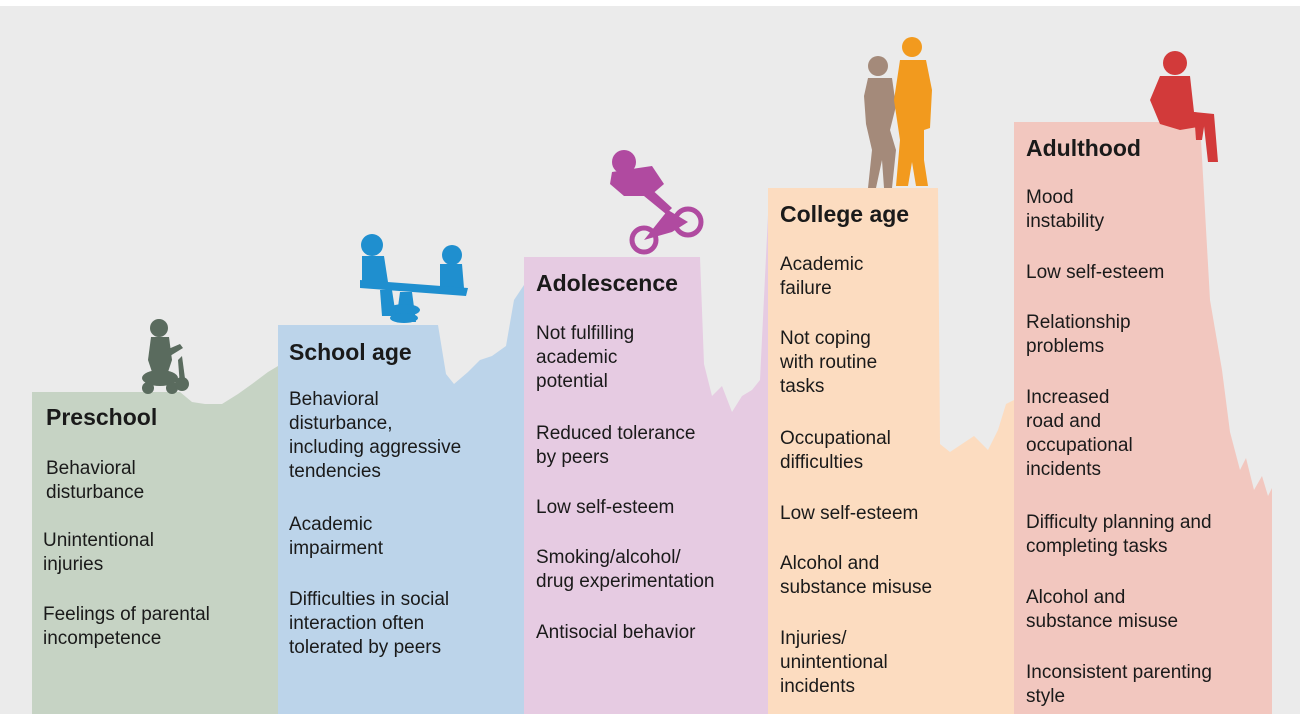 This screenshot has width=1300, height=714. I want to click on children-on-seesaw-icon, so click(414, 278).